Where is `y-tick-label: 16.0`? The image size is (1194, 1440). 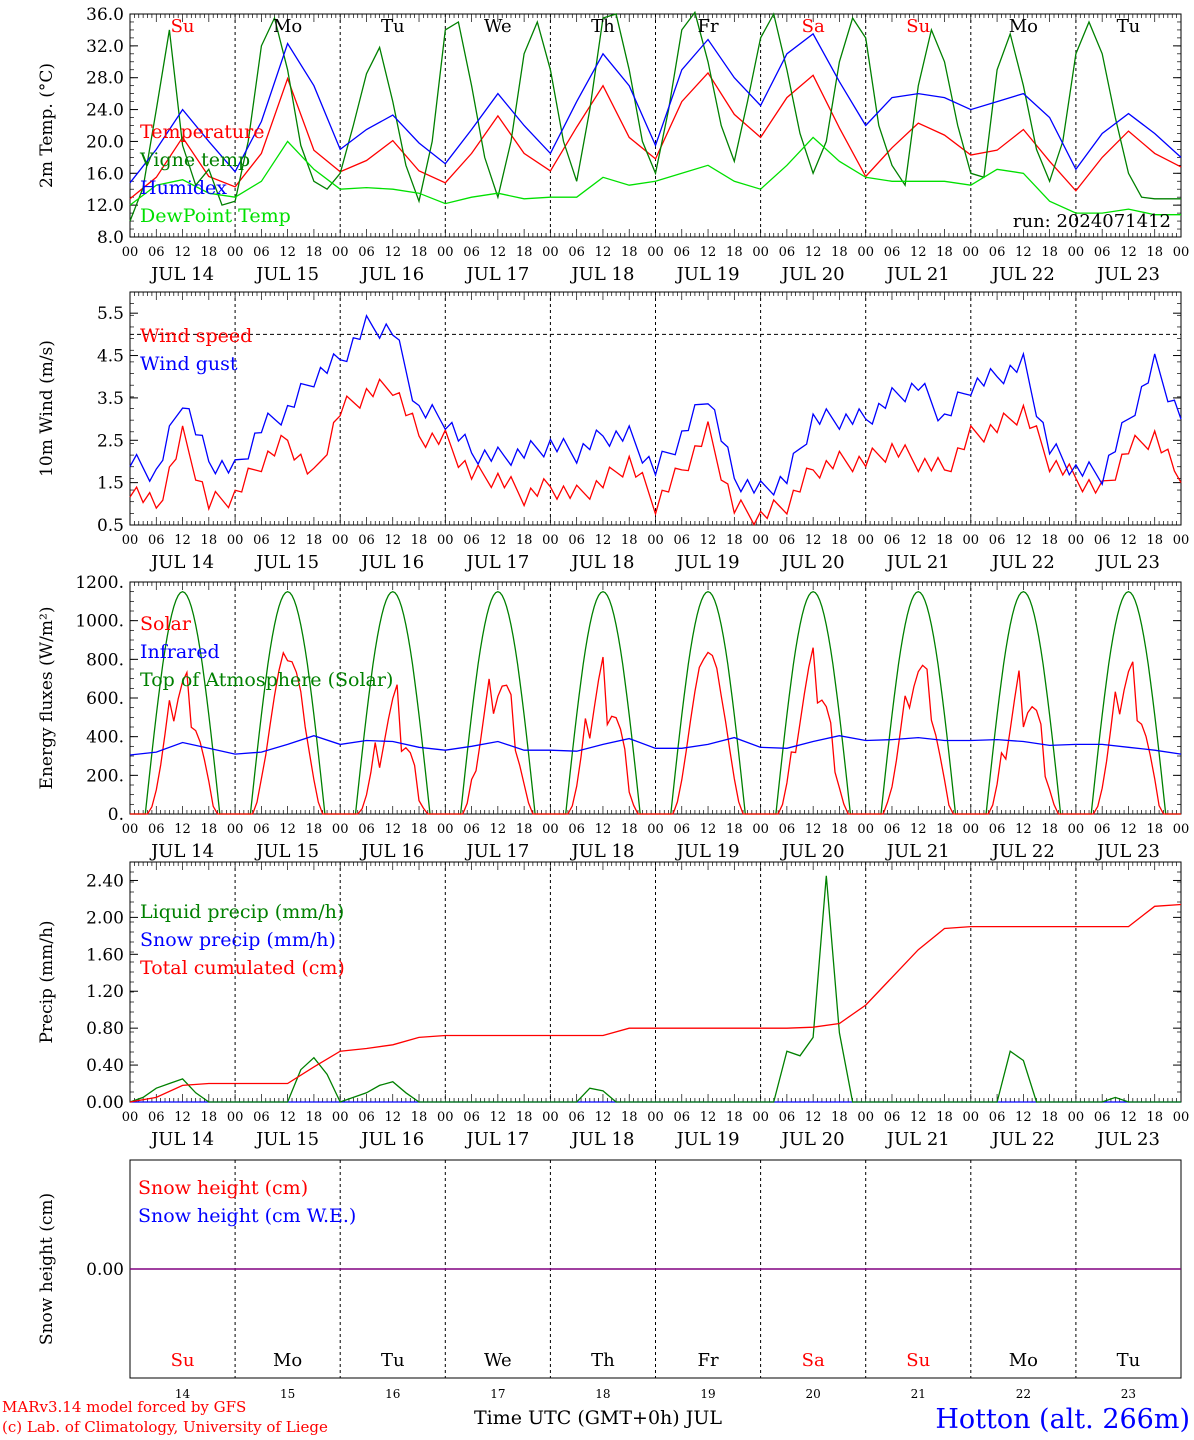 y-tick-label: 16.0 is located at coordinates (105, 174).